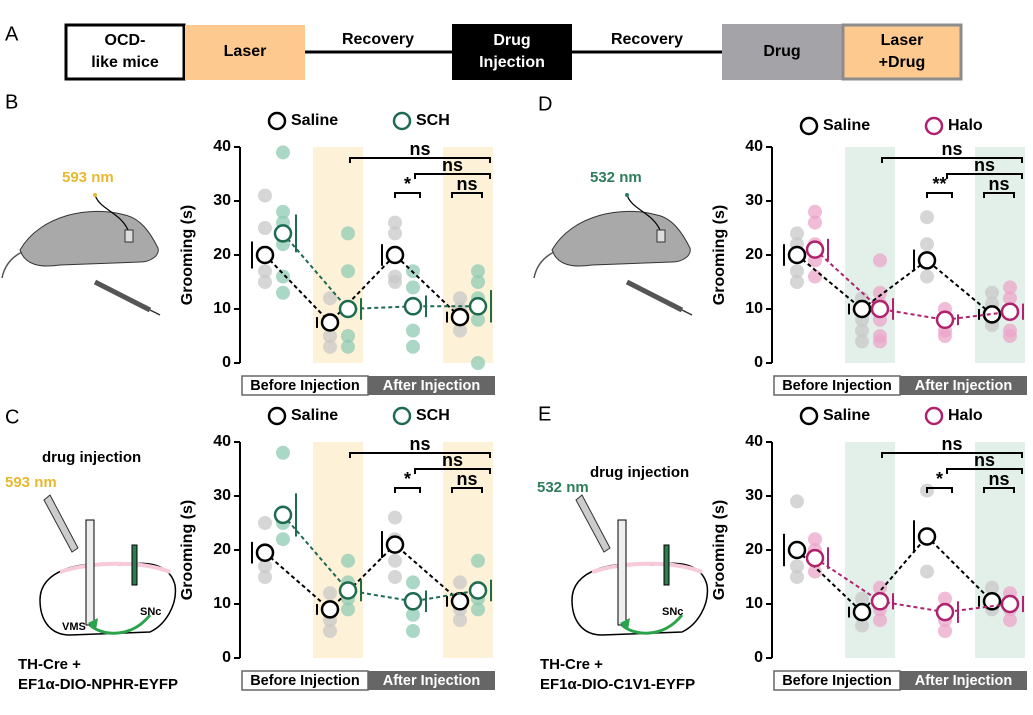  Describe the element at coordinates (226, 362) in the screenshot. I see `y-tick-label: 0` at that location.